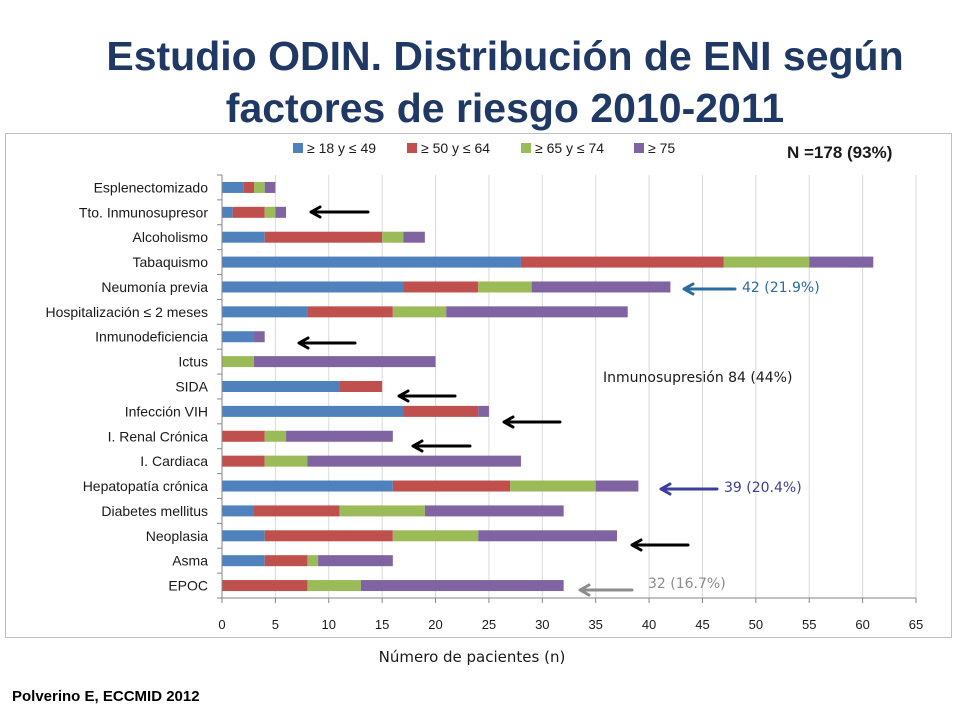 Image resolution: width=960 pixels, height=720 pixels. Describe the element at coordinates (542, 624) in the screenshot. I see `x-tick-label: 30` at that location.